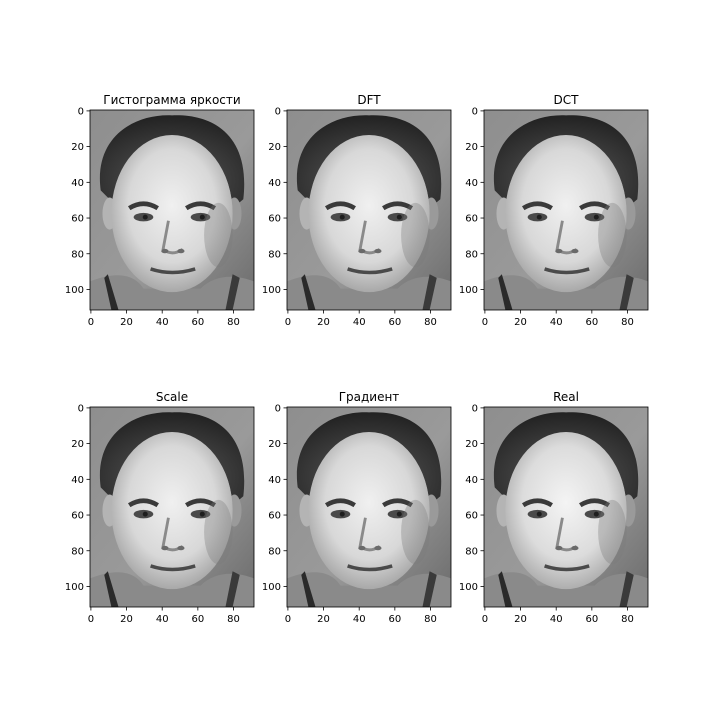  Describe the element at coordinates (567, 100) in the screenshot. I see `subplot-title: DCT` at that location.